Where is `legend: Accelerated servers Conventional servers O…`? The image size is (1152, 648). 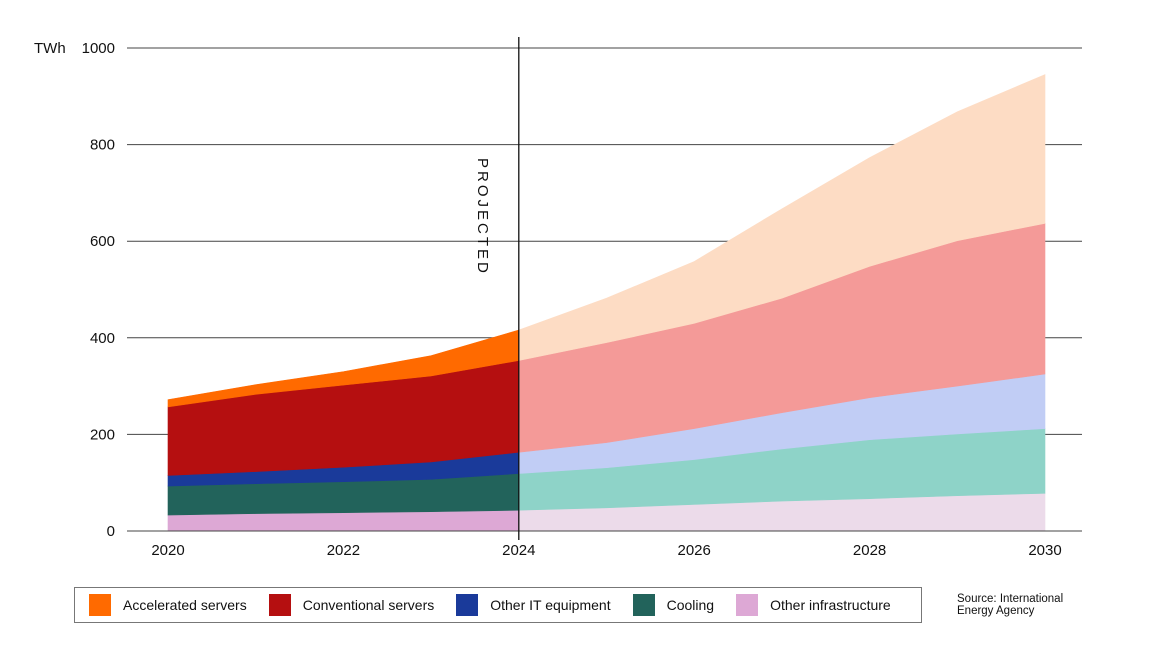
legend: Accelerated servers Conventional servers O… is located at coordinates (498, 605).